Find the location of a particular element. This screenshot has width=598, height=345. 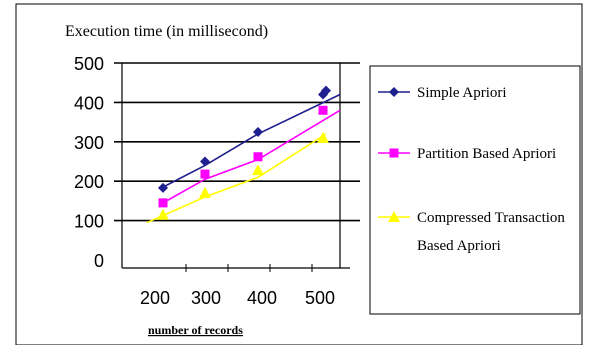

legend-label-2-line-1: Based Apriori is located at coordinates (459, 246).